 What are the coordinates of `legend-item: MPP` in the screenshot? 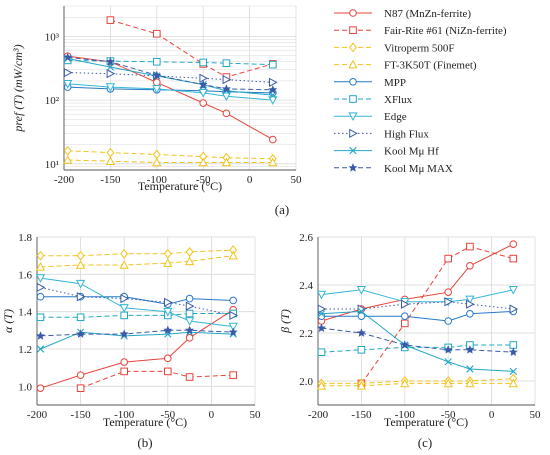 It's located at (370, 83).